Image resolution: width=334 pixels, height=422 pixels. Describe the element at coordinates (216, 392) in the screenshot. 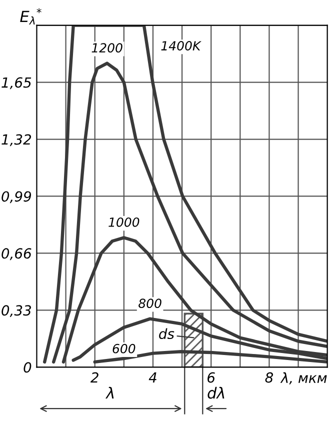

I see `text: dλ` at that location.